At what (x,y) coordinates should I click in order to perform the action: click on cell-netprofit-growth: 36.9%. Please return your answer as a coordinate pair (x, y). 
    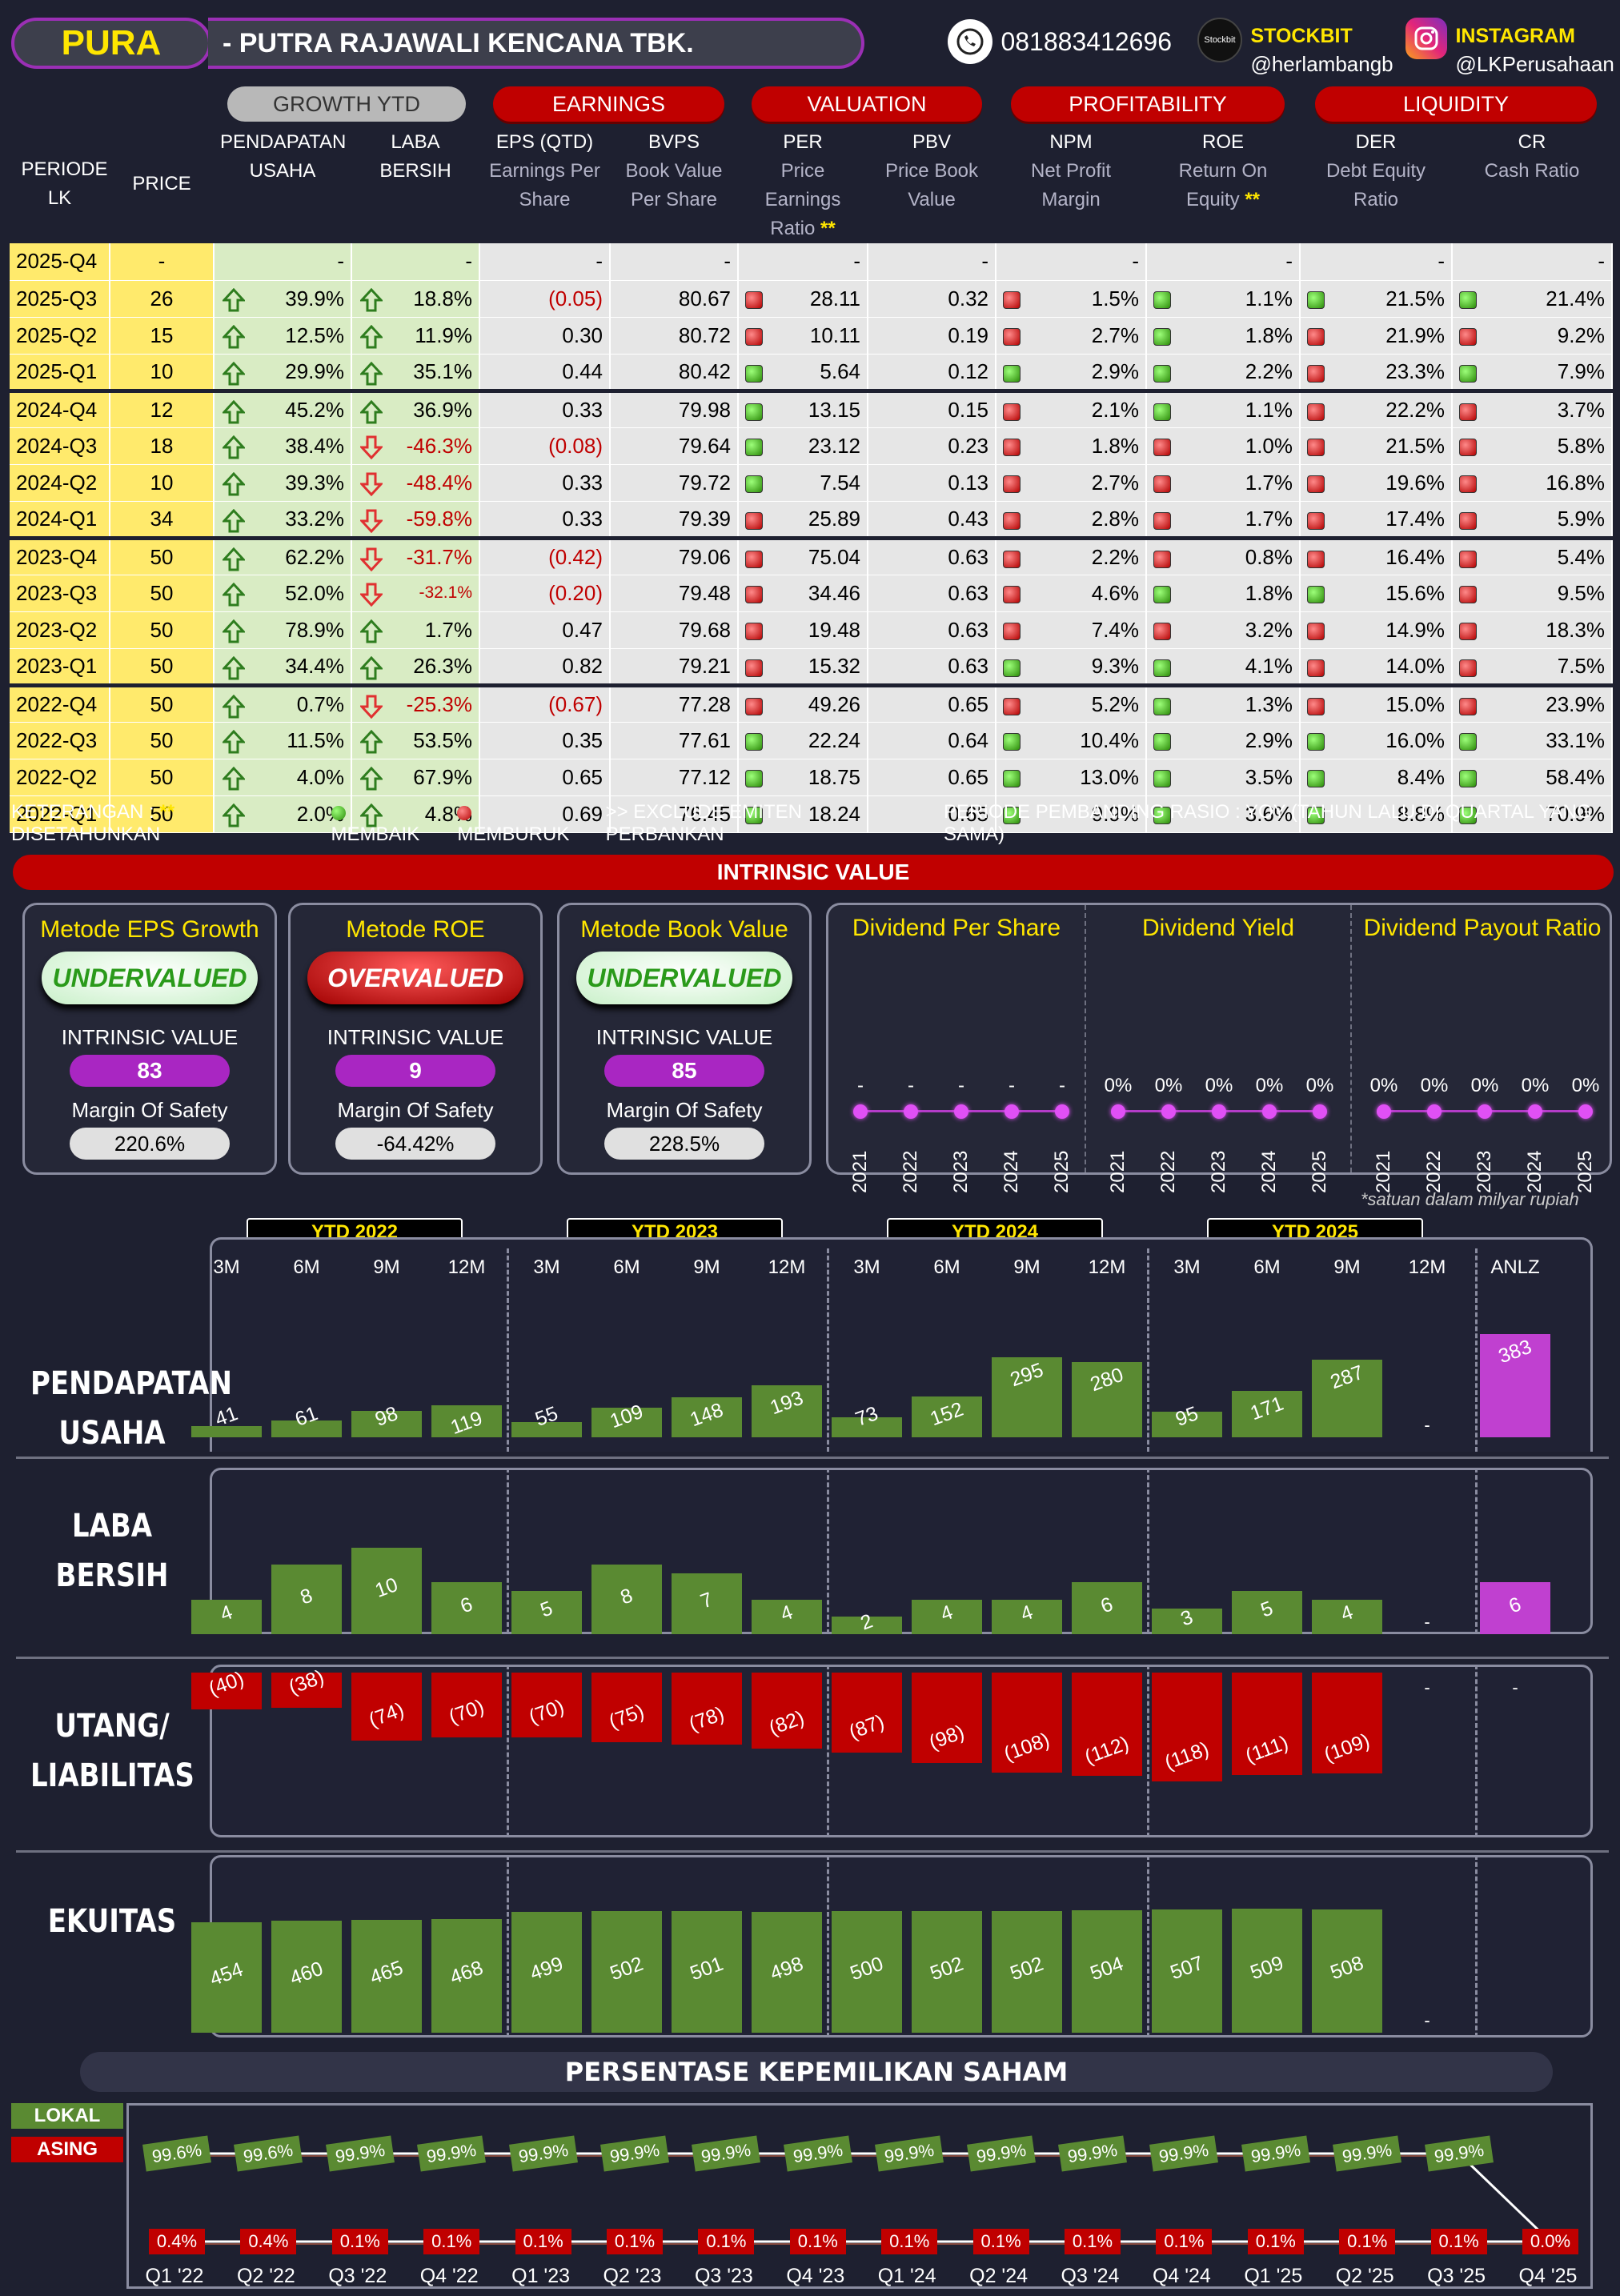
    Looking at the image, I should click on (415, 408).